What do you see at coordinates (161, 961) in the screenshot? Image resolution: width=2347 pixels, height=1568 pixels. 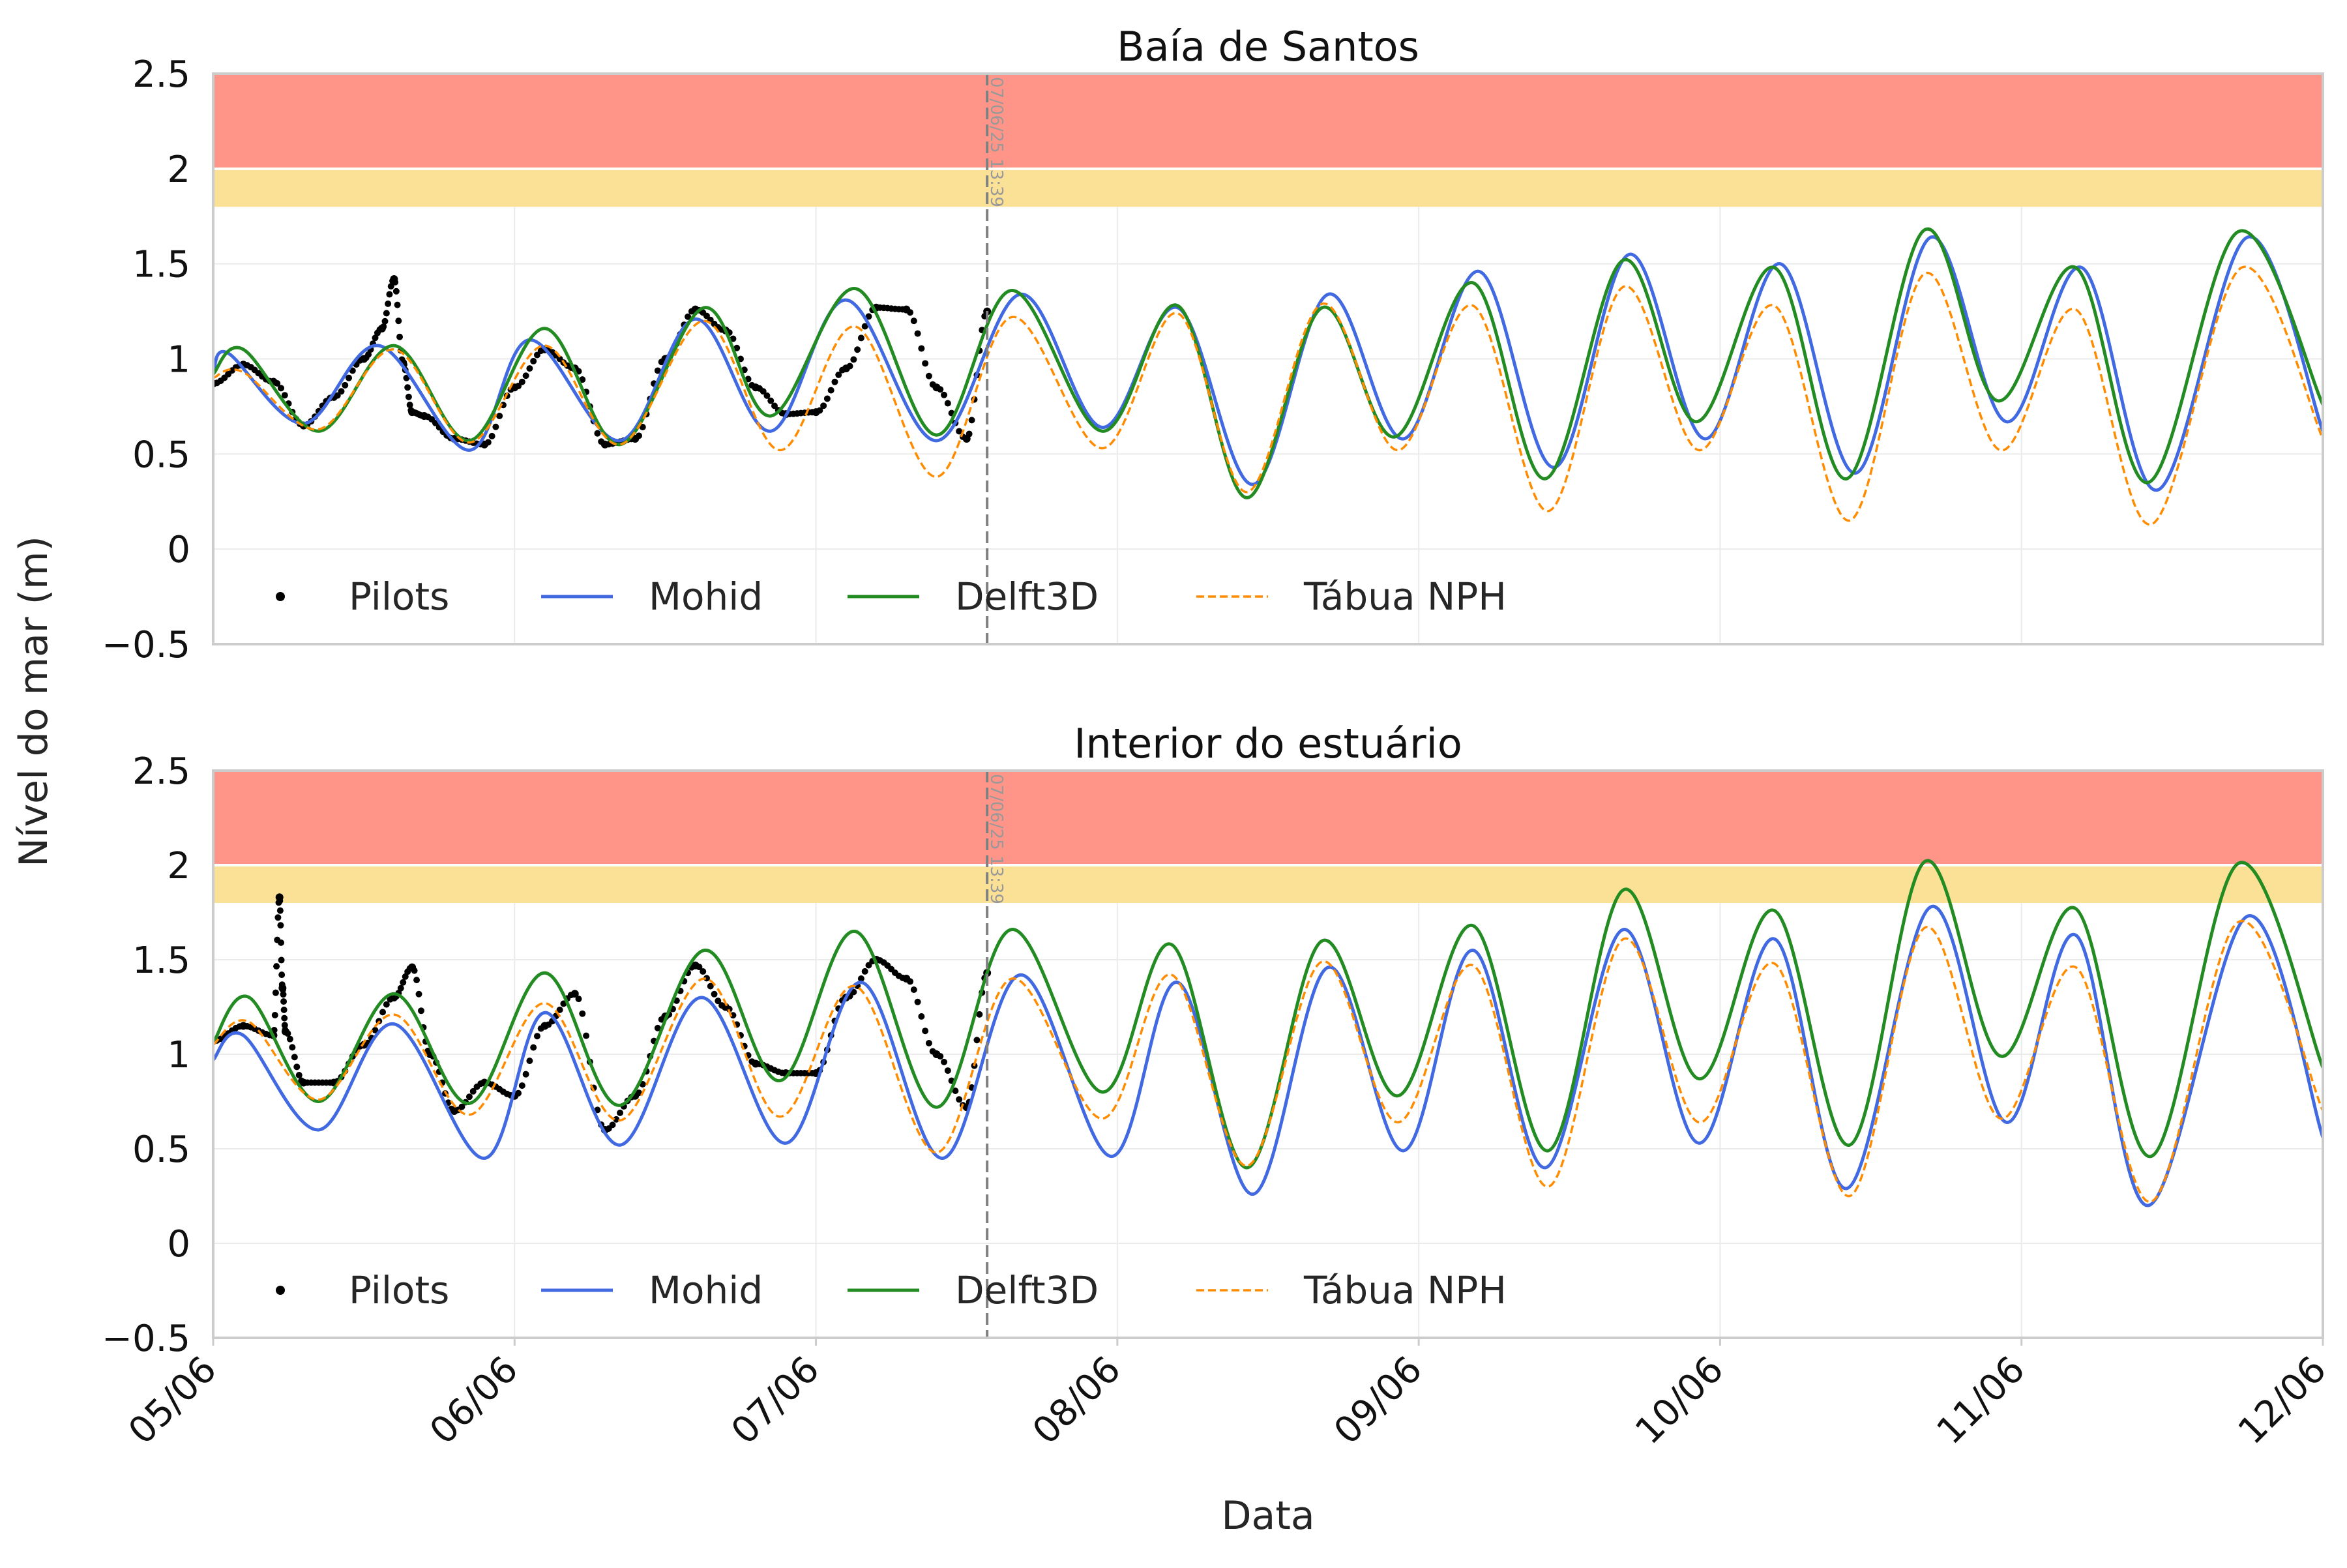 I see `y-tick-label: 1.5` at bounding box center [161, 961].